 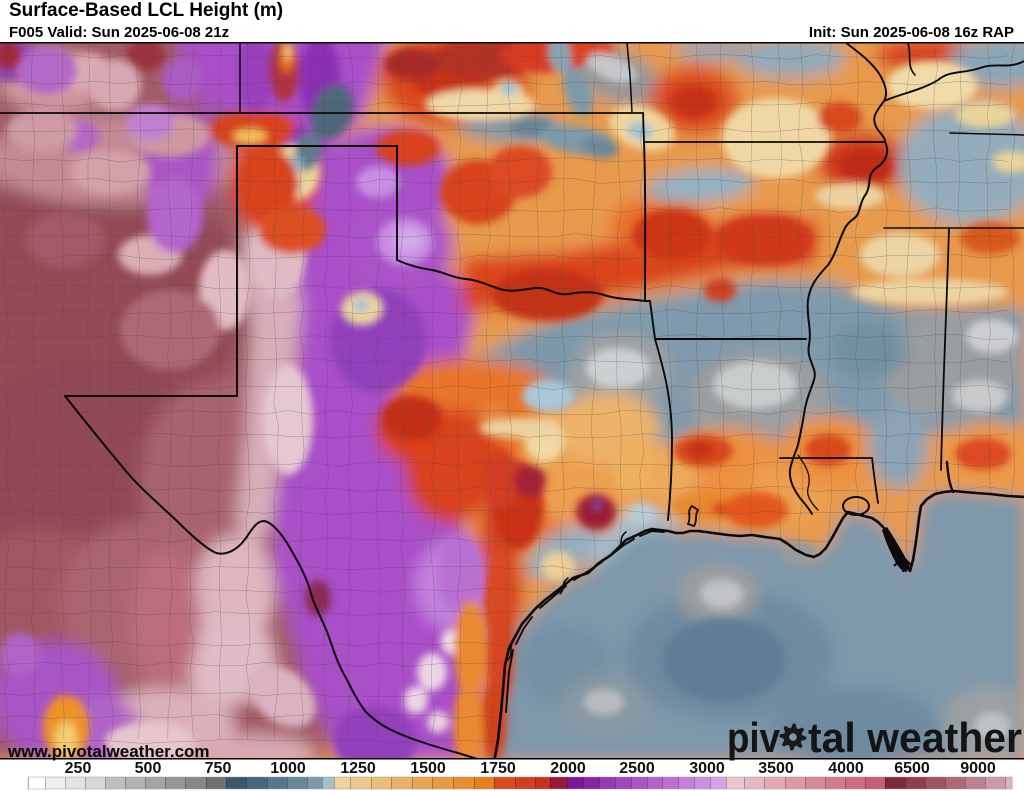 What do you see at coordinates (78, 768) in the screenshot?
I see `svg-text: 250` at bounding box center [78, 768].